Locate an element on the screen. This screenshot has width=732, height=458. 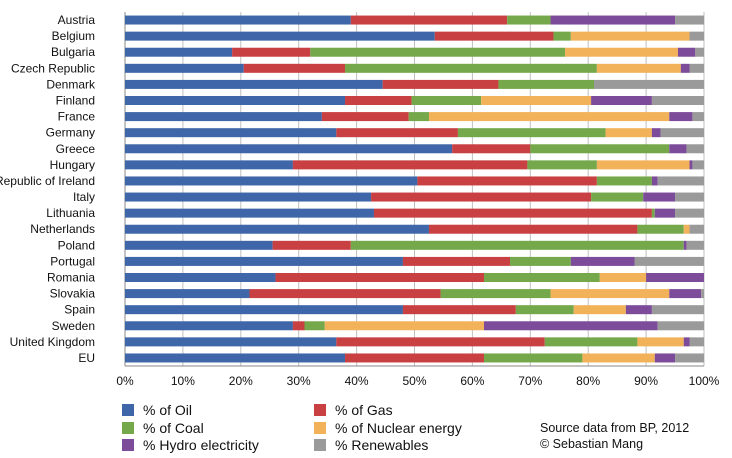
category-label: Poland is located at coordinates (76, 245).